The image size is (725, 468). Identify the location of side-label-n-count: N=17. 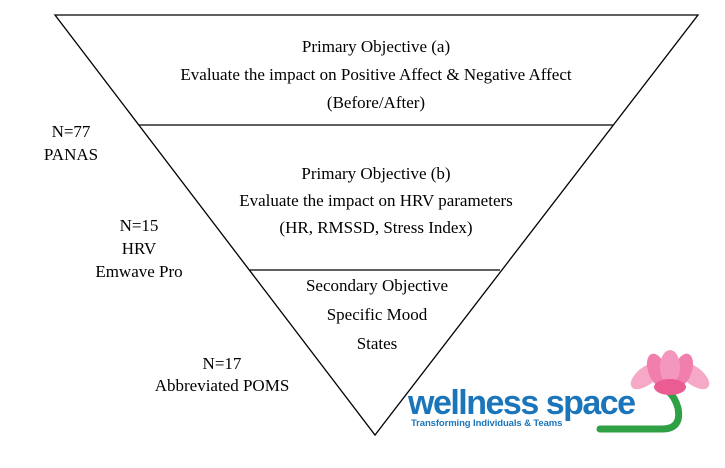
(222, 363).